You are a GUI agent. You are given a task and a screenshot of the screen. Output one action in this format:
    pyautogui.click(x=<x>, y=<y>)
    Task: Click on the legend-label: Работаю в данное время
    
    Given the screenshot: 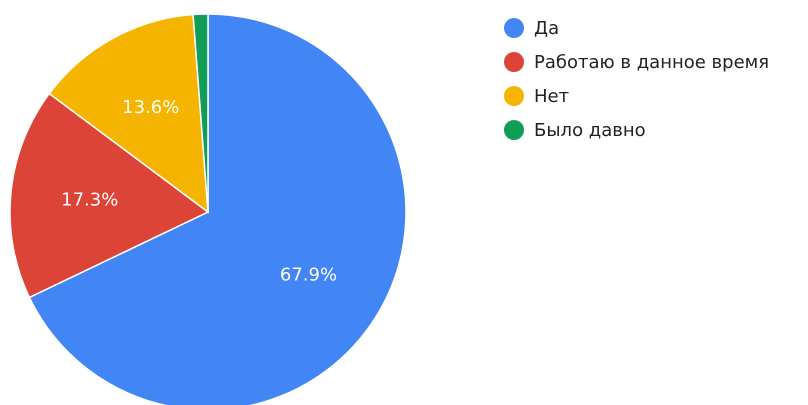 What is the action you would take?
    pyautogui.click(x=652, y=62)
    